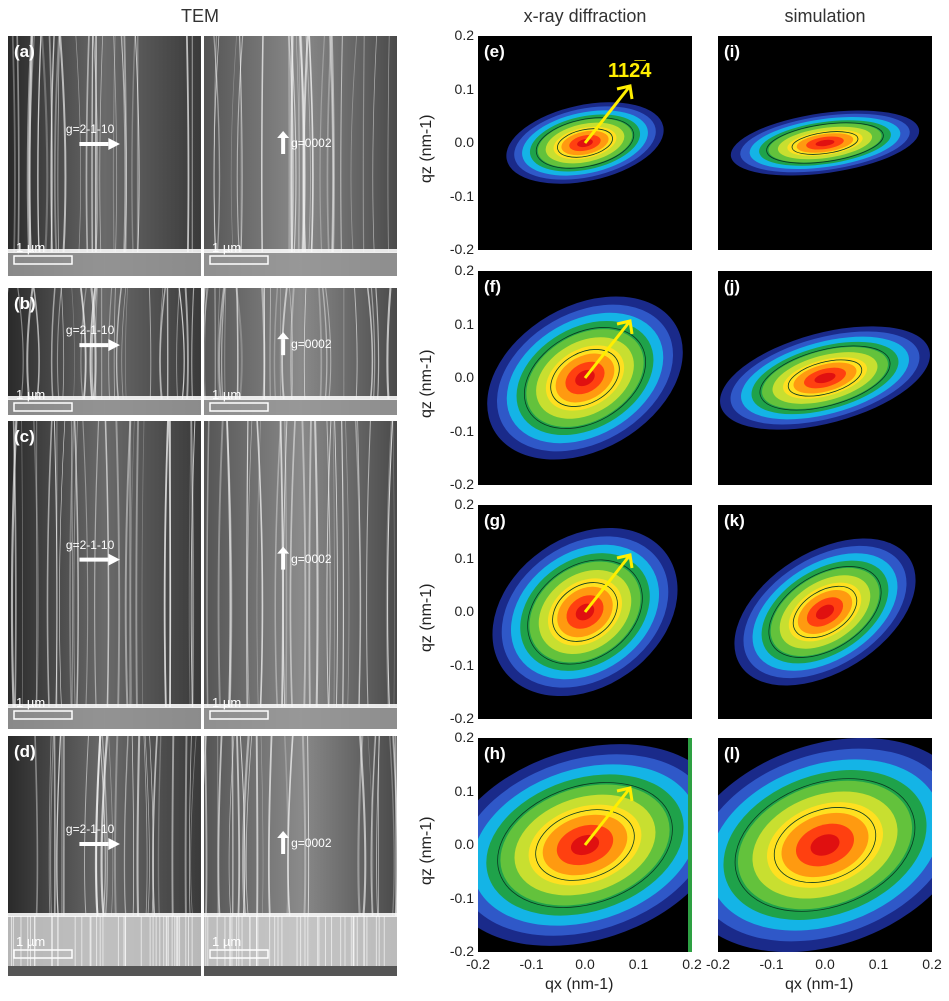 Image resolution: width=949 pixels, height=1001 pixels. What do you see at coordinates (732, 753) in the screenshot?
I see `sim-panel-label-3: (l)` at bounding box center [732, 753].